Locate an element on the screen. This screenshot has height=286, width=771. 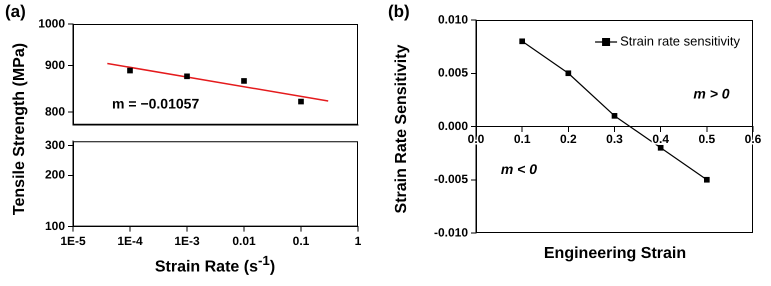
x-tick-label: 0.01 is located at coordinates (244, 241).